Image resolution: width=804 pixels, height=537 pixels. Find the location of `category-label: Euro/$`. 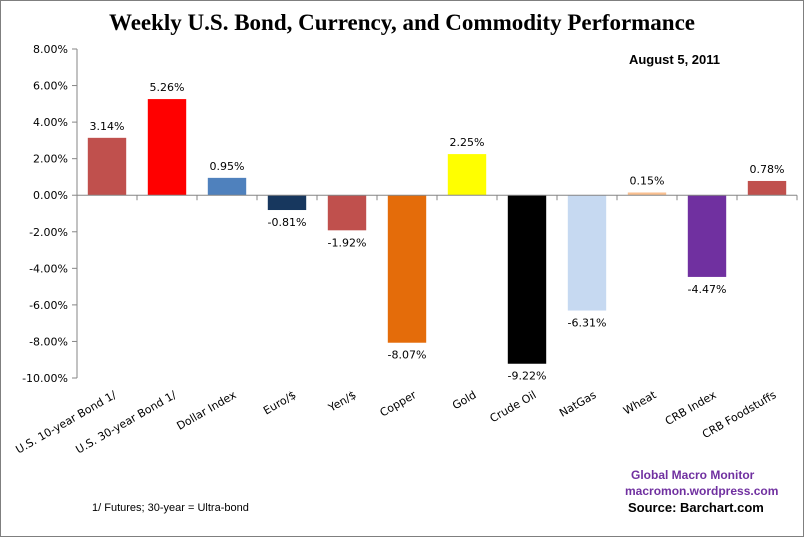

category-label: Euro/$ is located at coordinates (279, 402).